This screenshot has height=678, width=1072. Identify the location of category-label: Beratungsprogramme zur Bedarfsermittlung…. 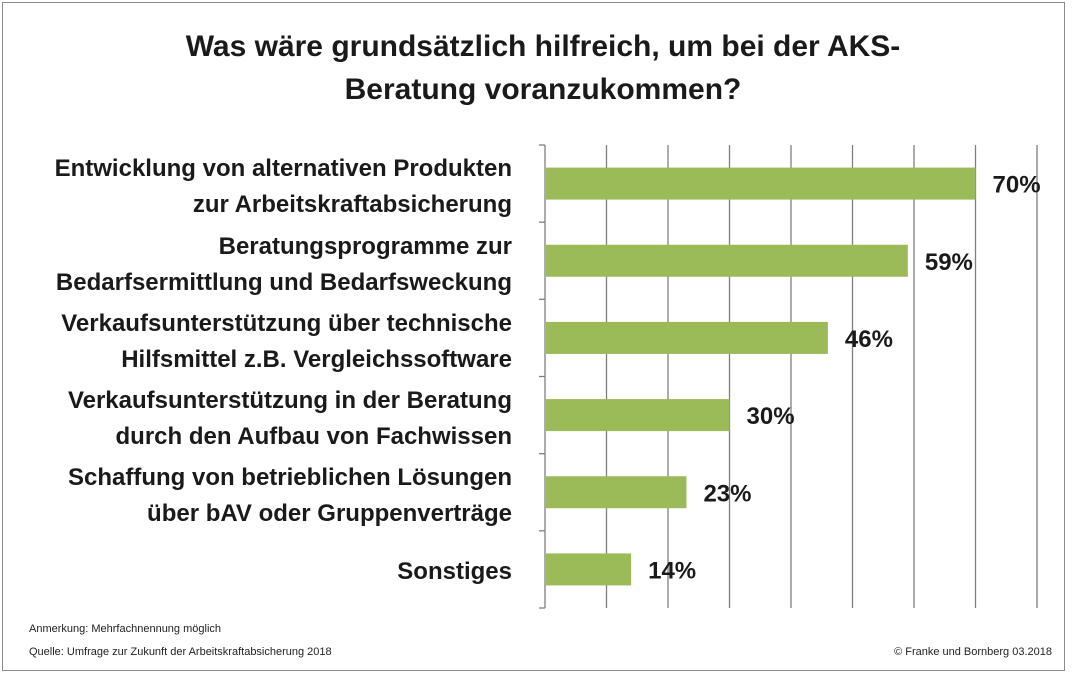
(256, 265).